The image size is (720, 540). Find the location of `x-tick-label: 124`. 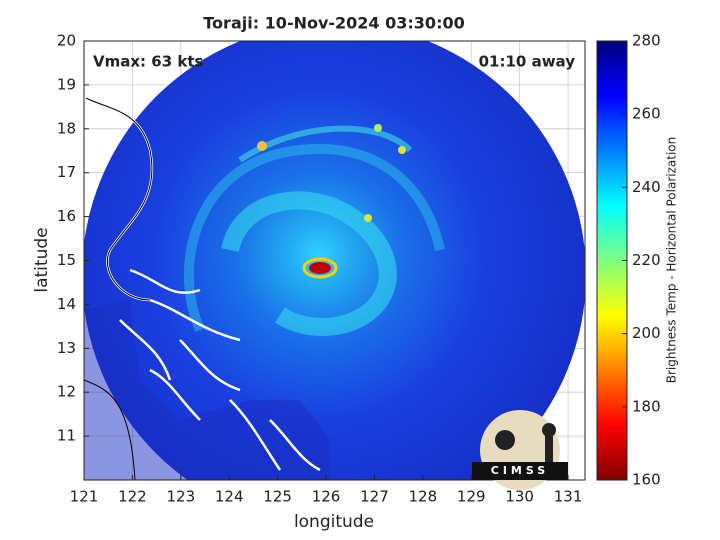

x-tick-label: 124 is located at coordinates (229, 497).